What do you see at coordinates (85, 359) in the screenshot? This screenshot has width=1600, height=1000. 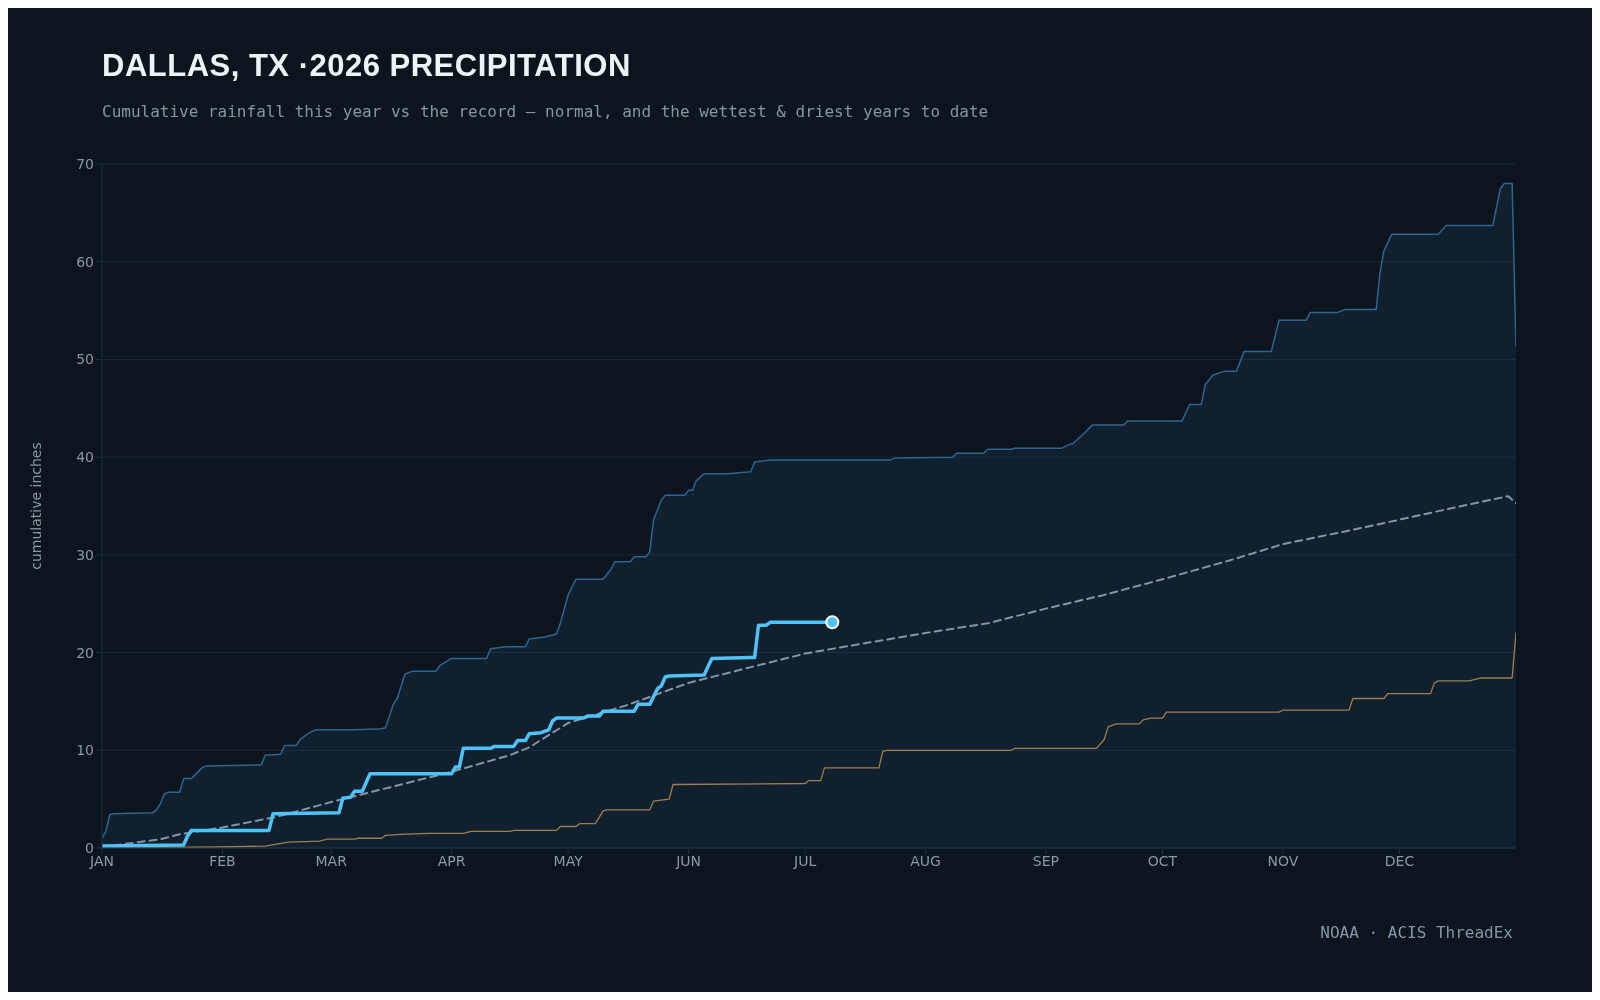 I see `y-tick-label: 50` at bounding box center [85, 359].